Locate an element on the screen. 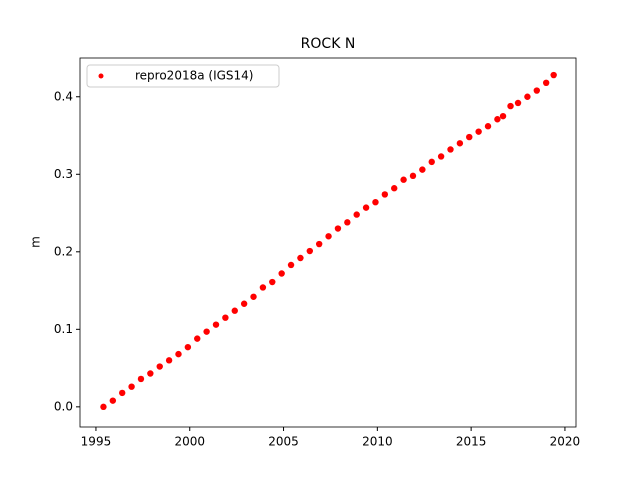 The image size is (640, 484). y-tick-label: 0.3 is located at coordinates (63, 174).